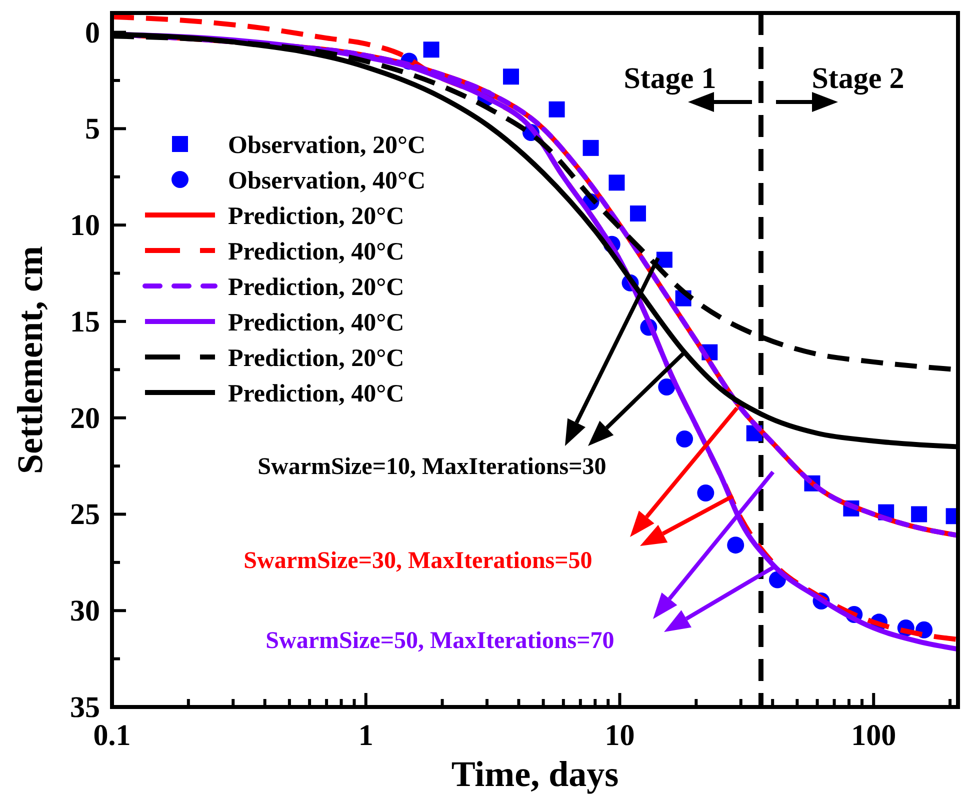 The height and width of the screenshot is (796, 961). Describe the element at coordinates (418, 561) in the screenshot. I see `annotation: SwarmSize=30, MaxIterations=50` at that location.